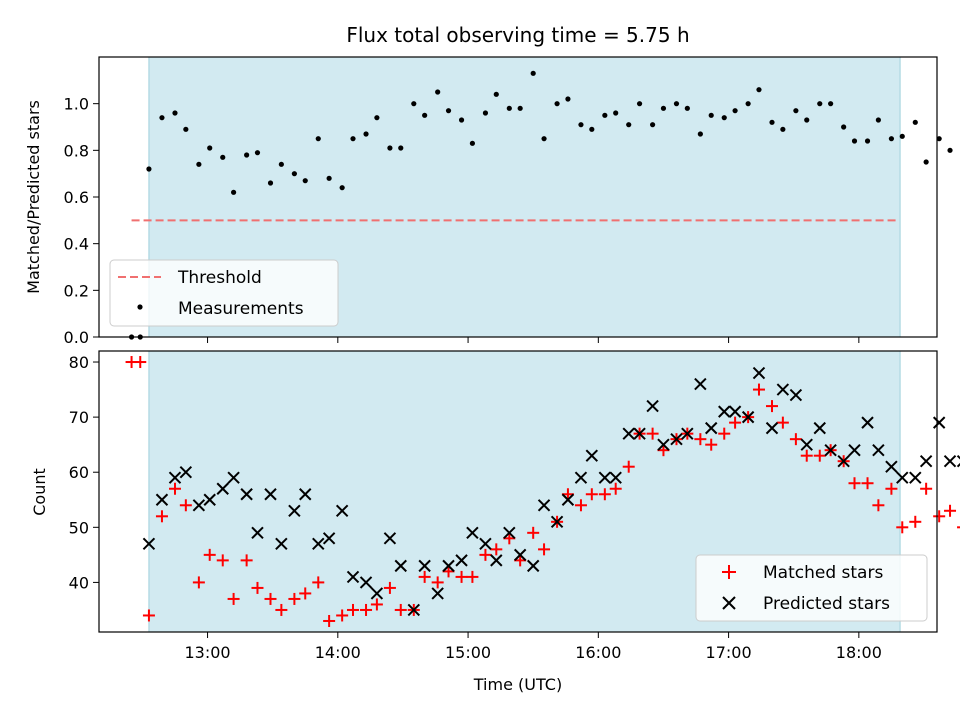 This screenshot has height=720, width=960. Describe the element at coordinates (400, 566) in the screenshot. I see `predicted-point-21-b` at that location.